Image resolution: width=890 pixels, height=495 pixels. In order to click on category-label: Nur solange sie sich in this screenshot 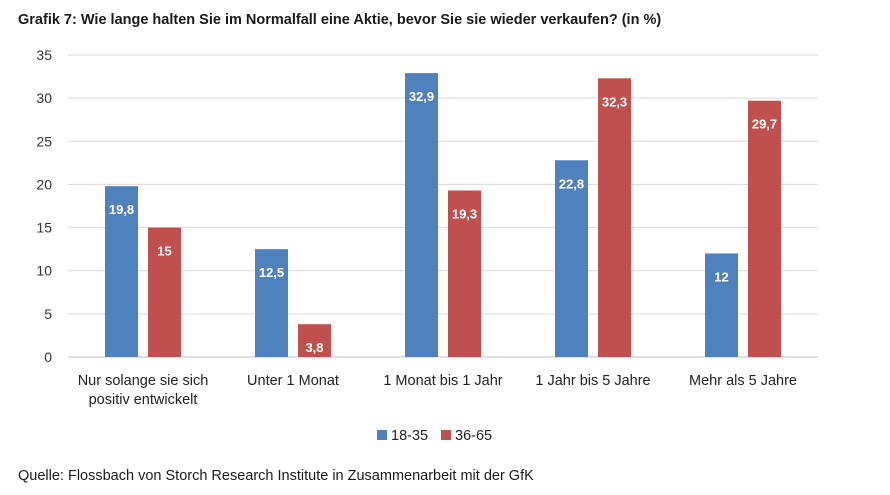, I will do `click(143, 381)`.